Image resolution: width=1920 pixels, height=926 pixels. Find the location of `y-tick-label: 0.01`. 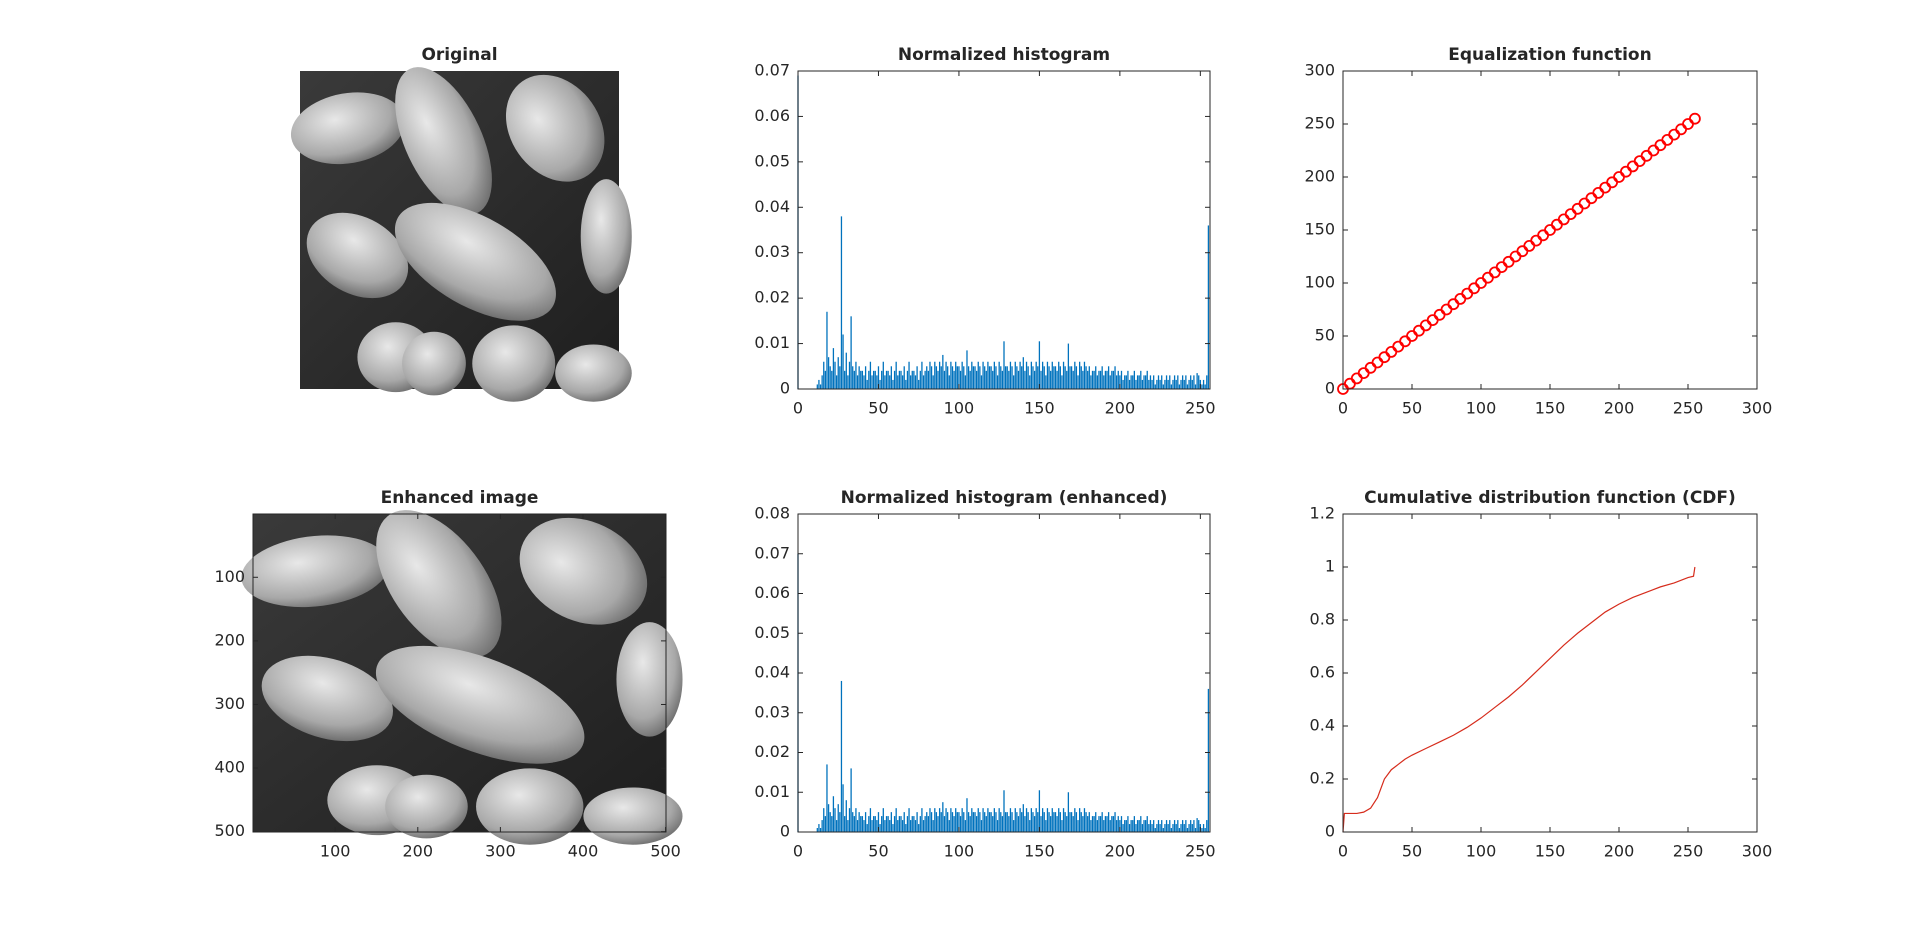

y-tick-label: 0.01 is located at coordinates (772, 342).